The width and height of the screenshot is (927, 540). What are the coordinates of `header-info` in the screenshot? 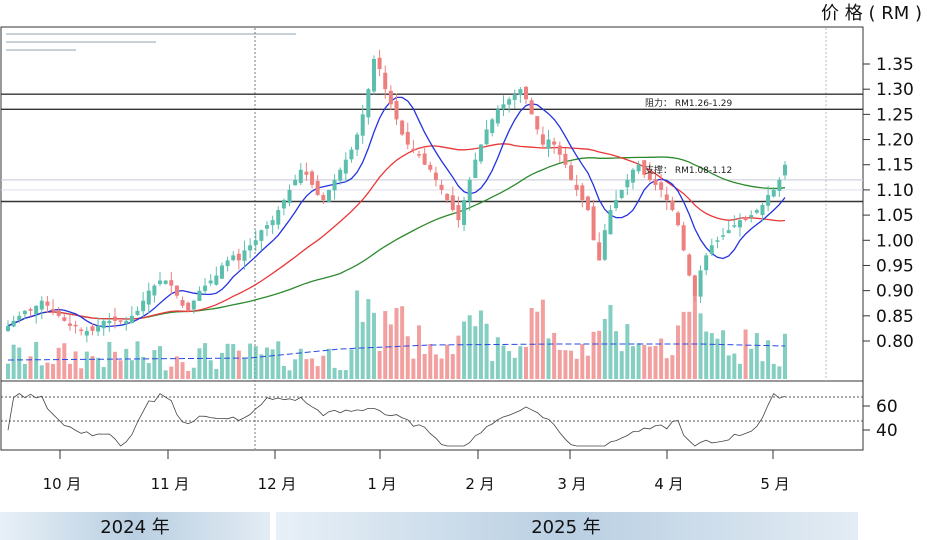 It's located at (151, 42).